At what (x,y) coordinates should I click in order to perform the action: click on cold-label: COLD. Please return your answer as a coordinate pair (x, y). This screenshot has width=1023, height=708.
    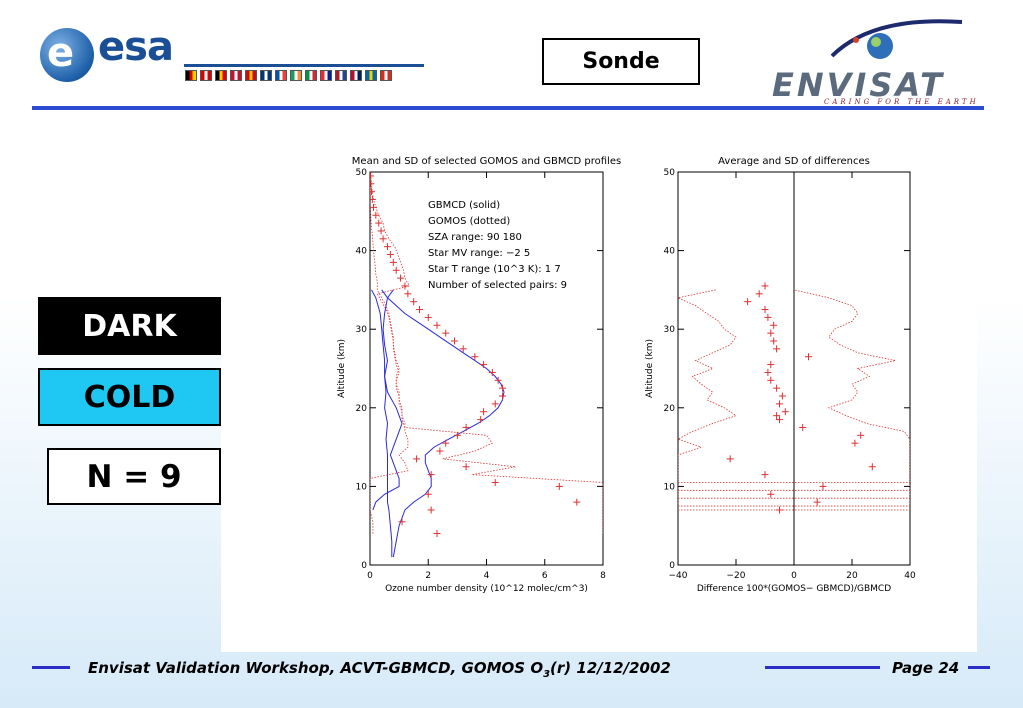
    Looking at the image, I should click on (129, 397).